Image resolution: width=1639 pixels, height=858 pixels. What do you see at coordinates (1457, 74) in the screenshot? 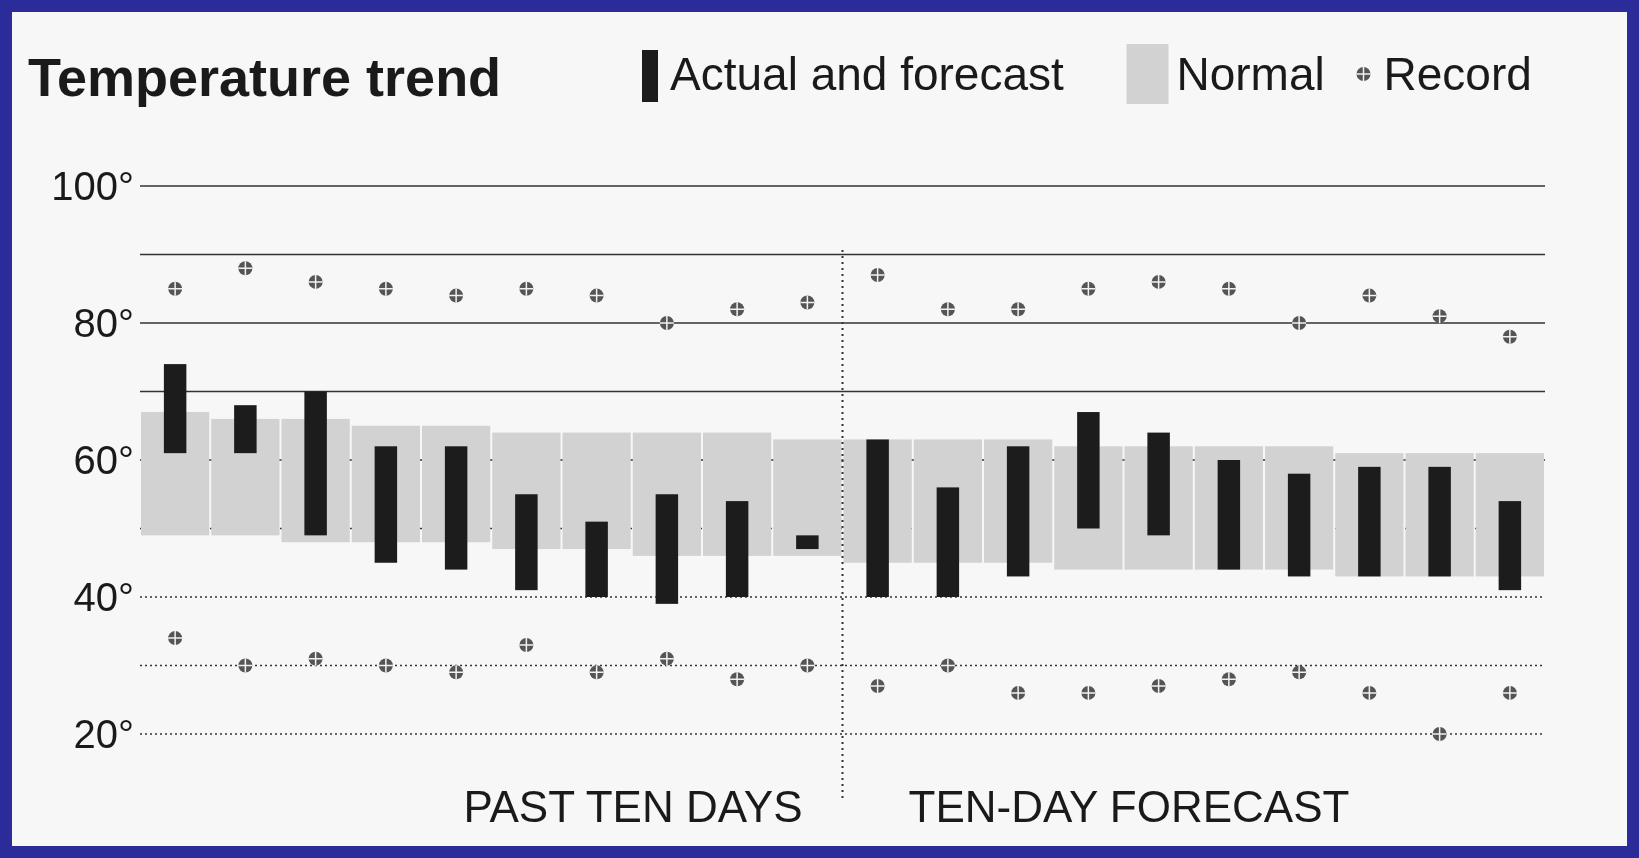
I see `legend-label: Record` at bounding box center [1457, 74].